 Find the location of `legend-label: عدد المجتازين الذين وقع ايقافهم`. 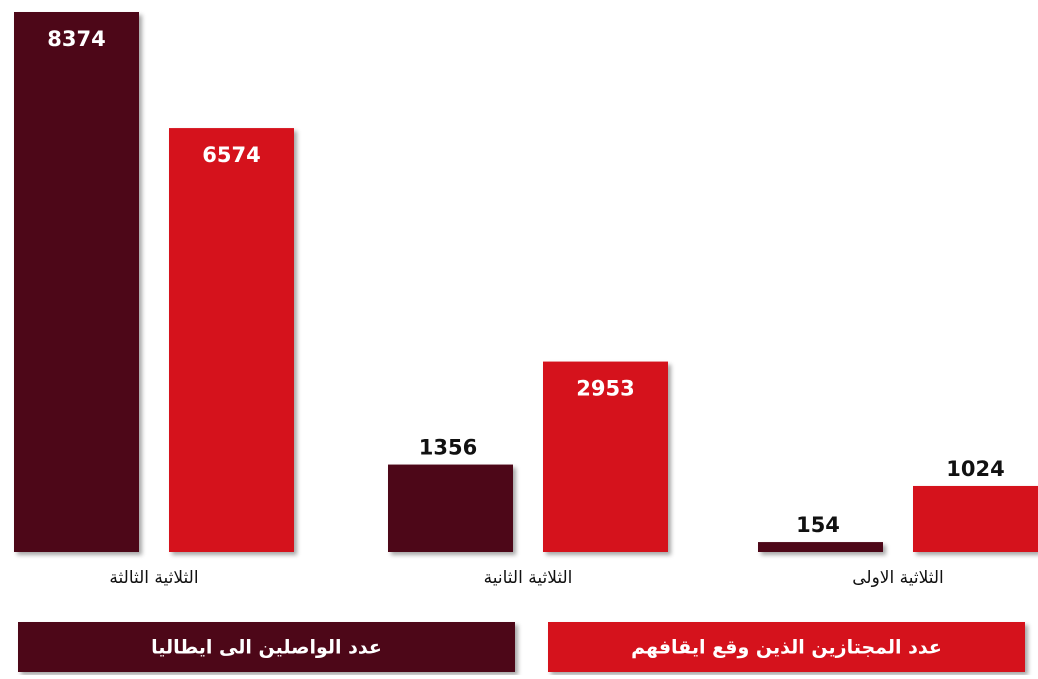

legend-label: عدد المجتازين الذين وقع ايقافهم is located at coordinates (786, 648).